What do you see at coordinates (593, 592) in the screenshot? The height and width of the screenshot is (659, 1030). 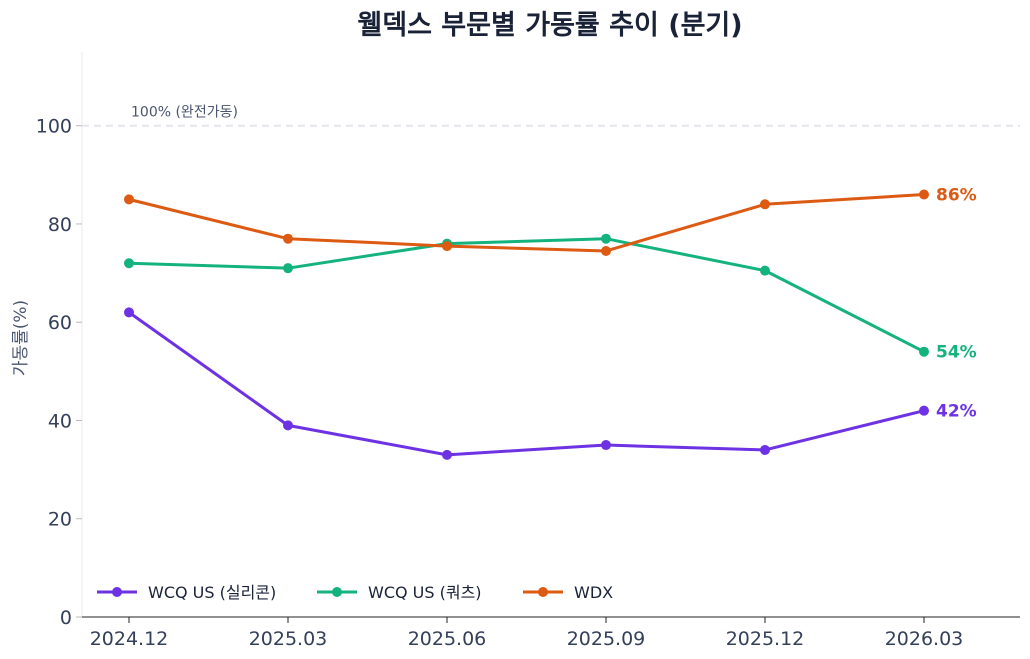 I see `legend-label: WDX` at bounding box center [593, 592].